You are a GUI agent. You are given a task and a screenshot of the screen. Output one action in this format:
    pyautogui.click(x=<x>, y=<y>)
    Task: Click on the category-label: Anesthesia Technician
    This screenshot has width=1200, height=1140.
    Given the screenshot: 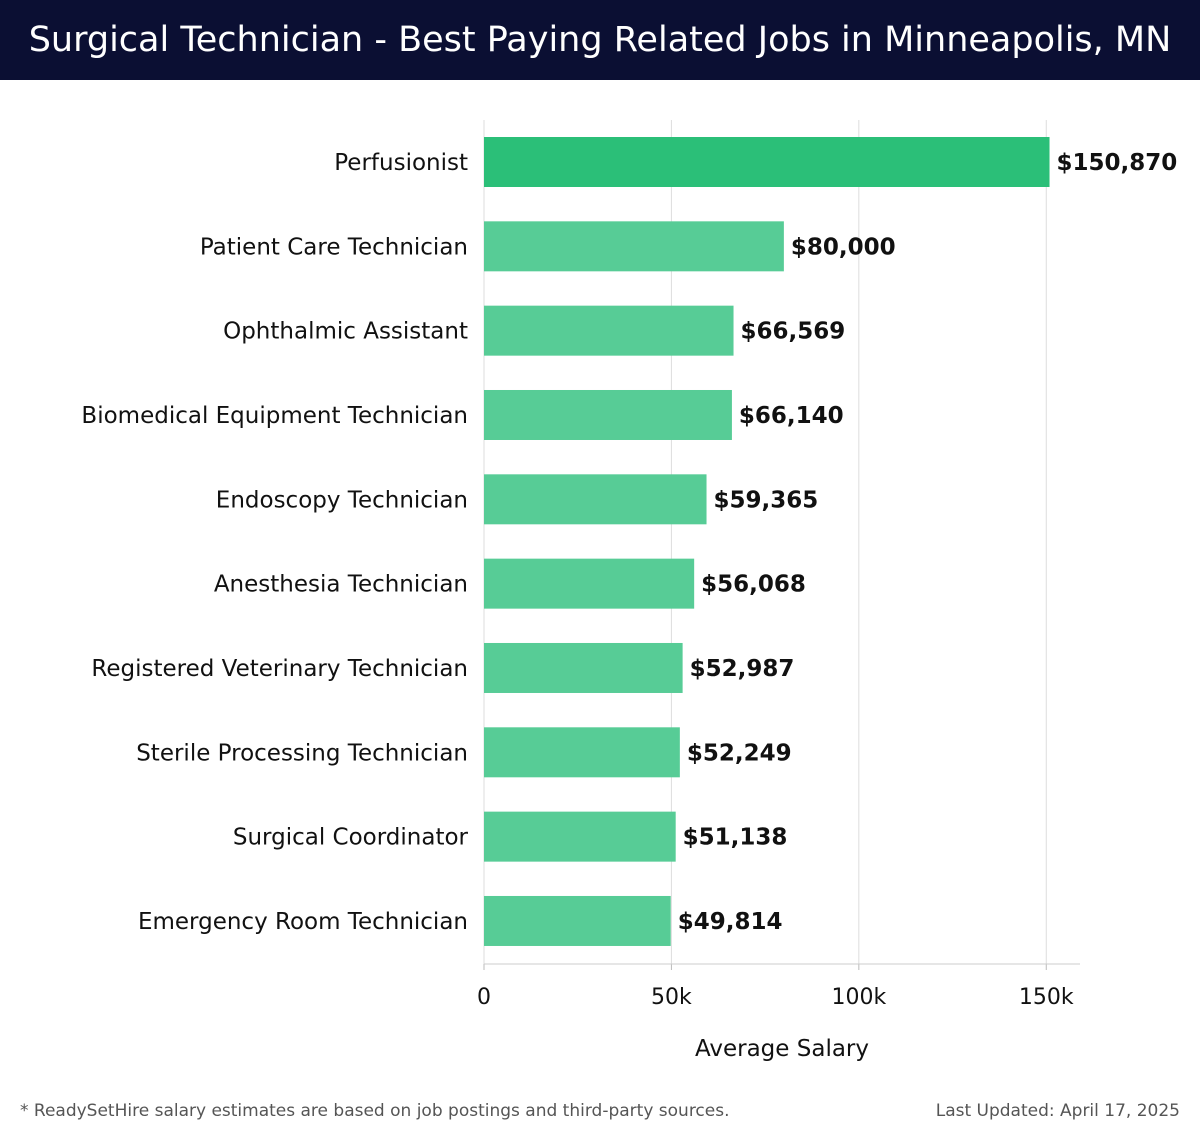 What is the action you would take?
    pyautogui.click(x=341, y=585)
    